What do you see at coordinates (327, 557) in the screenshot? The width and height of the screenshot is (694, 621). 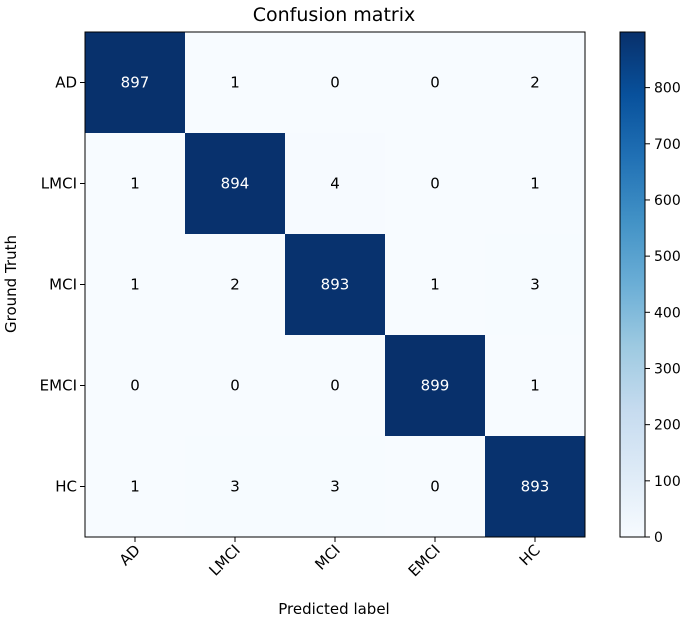 I see `x-tick-label: MCI` at bounding box center [327, 557].